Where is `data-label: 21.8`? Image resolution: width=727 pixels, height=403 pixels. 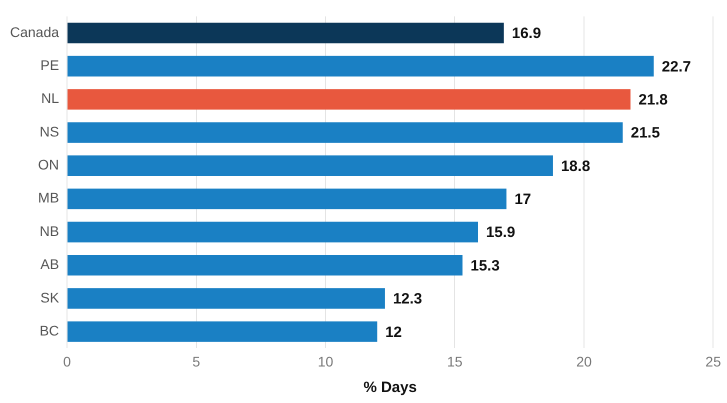
data-label: 21.8 is located at coordinates (653, 99).